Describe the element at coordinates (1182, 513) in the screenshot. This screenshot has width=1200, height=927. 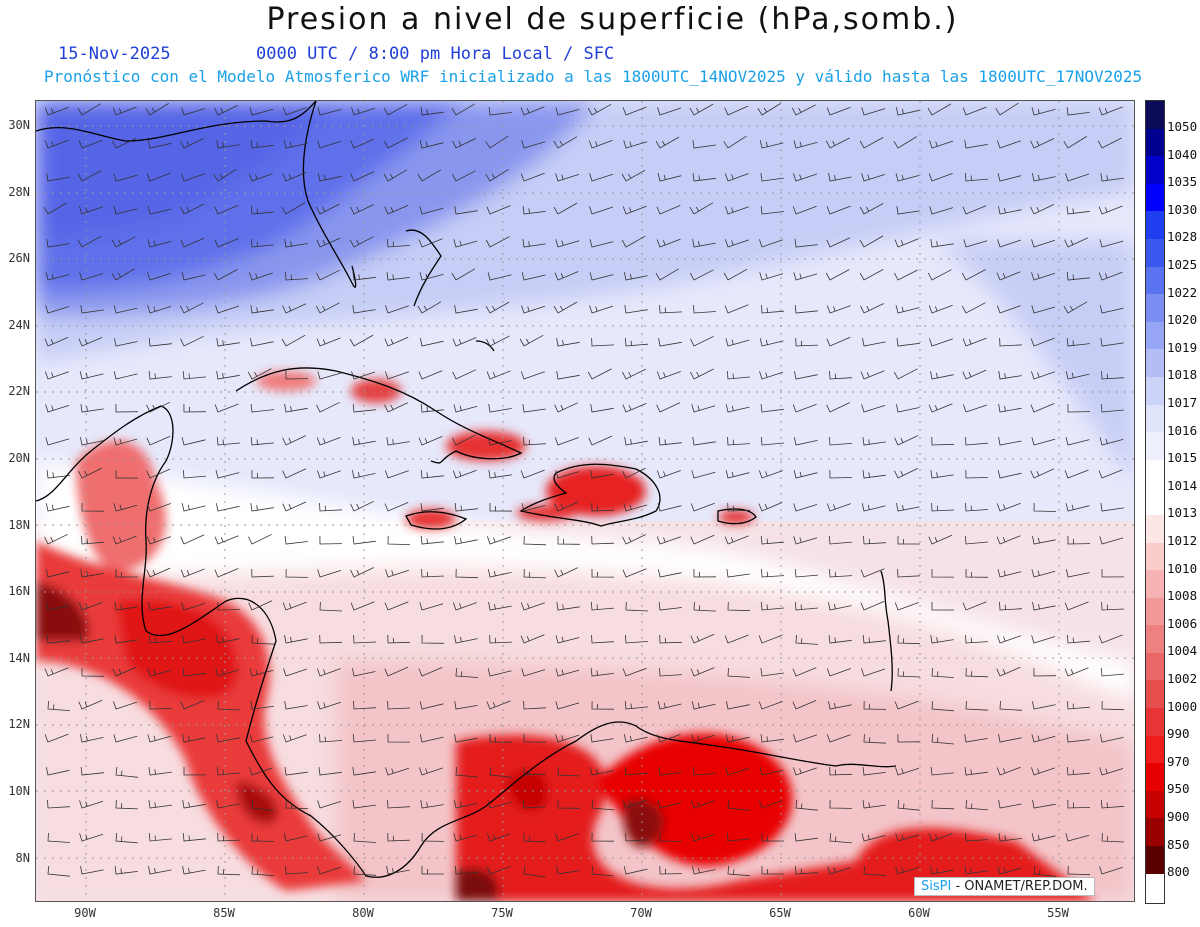
I see `colorbar-level: 1013` at that location.